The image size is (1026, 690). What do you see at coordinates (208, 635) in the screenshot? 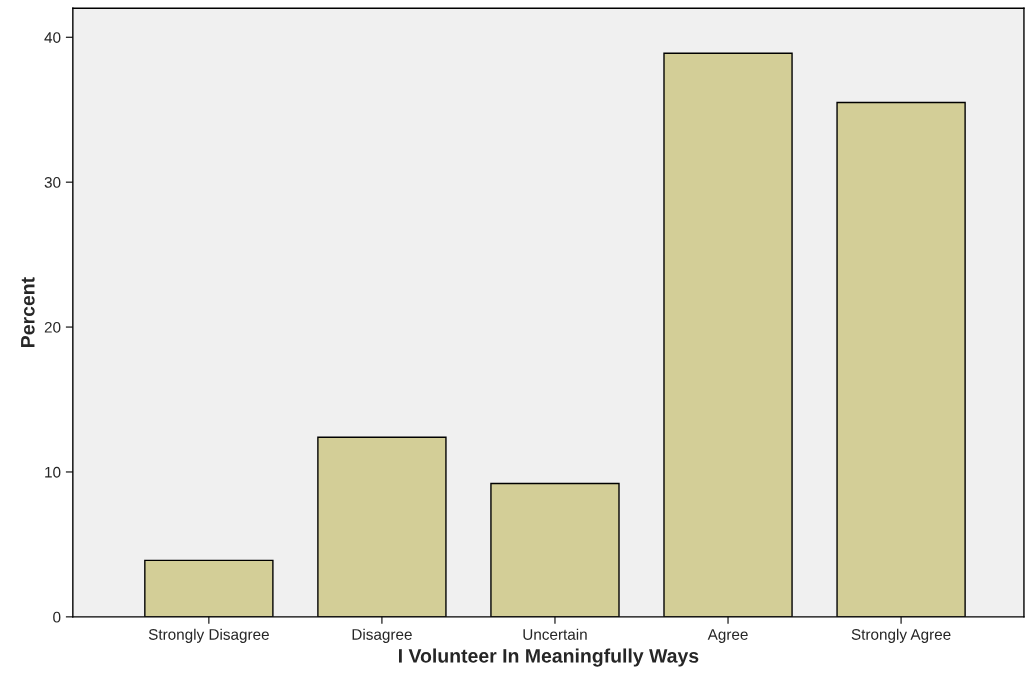
I see `x-tick-label: Strongly Disagree` at bounding box center [208, 635].